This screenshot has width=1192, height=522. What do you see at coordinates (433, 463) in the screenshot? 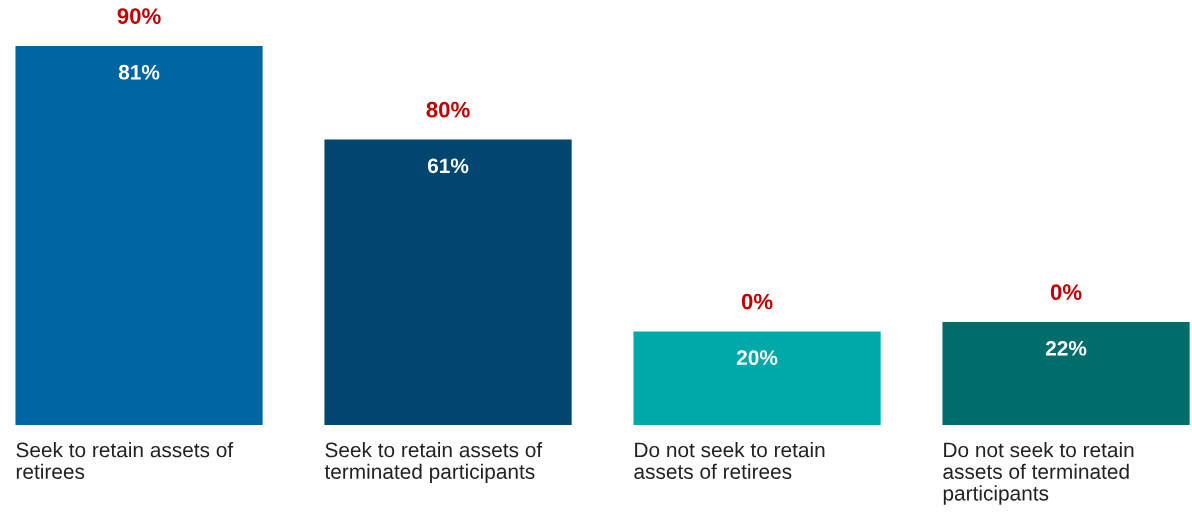
I see `x-tick-label: Seek to retain assets of terminated participants` at bounding box center [433, 463].